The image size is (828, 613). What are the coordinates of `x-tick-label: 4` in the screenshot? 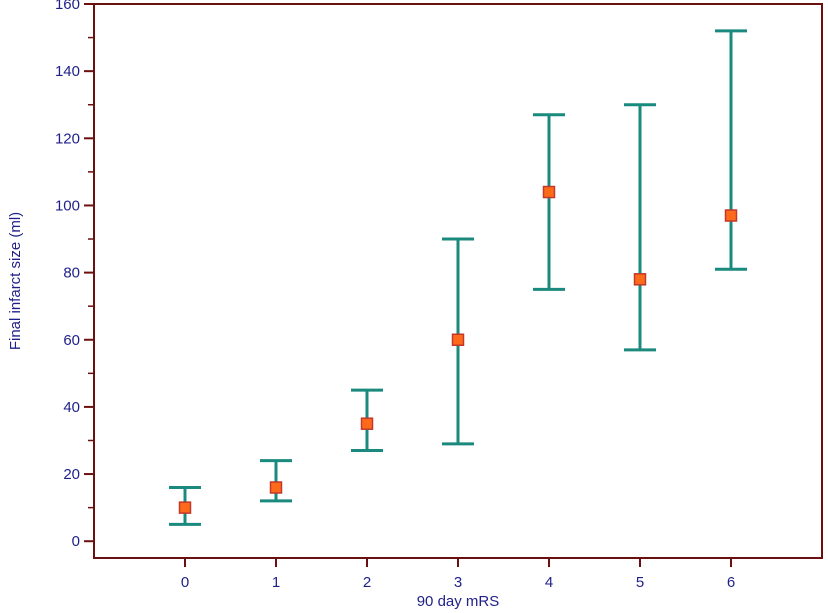 It's located at (549, 582).